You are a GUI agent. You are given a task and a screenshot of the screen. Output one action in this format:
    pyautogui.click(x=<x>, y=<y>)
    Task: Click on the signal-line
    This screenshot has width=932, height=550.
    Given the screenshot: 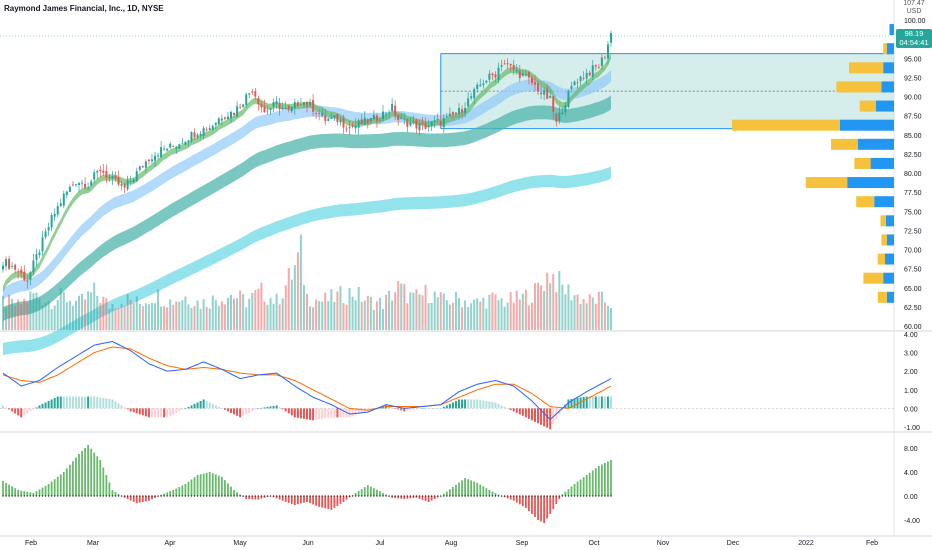 What is the action you would take?
    pyautogui.click(x=307, y=378)
    